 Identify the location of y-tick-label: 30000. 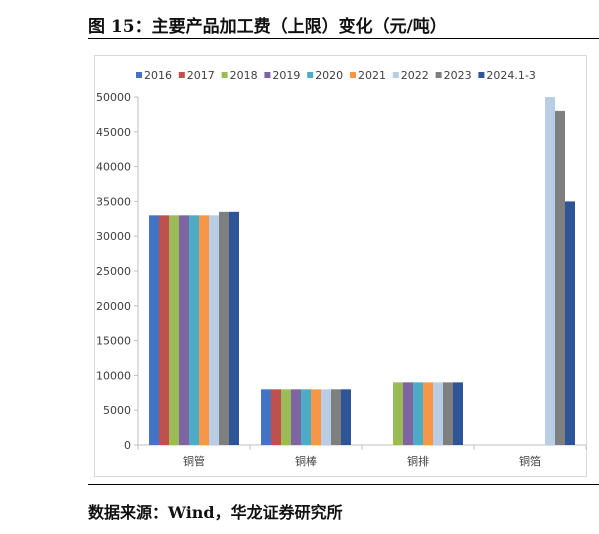
(113, 236).